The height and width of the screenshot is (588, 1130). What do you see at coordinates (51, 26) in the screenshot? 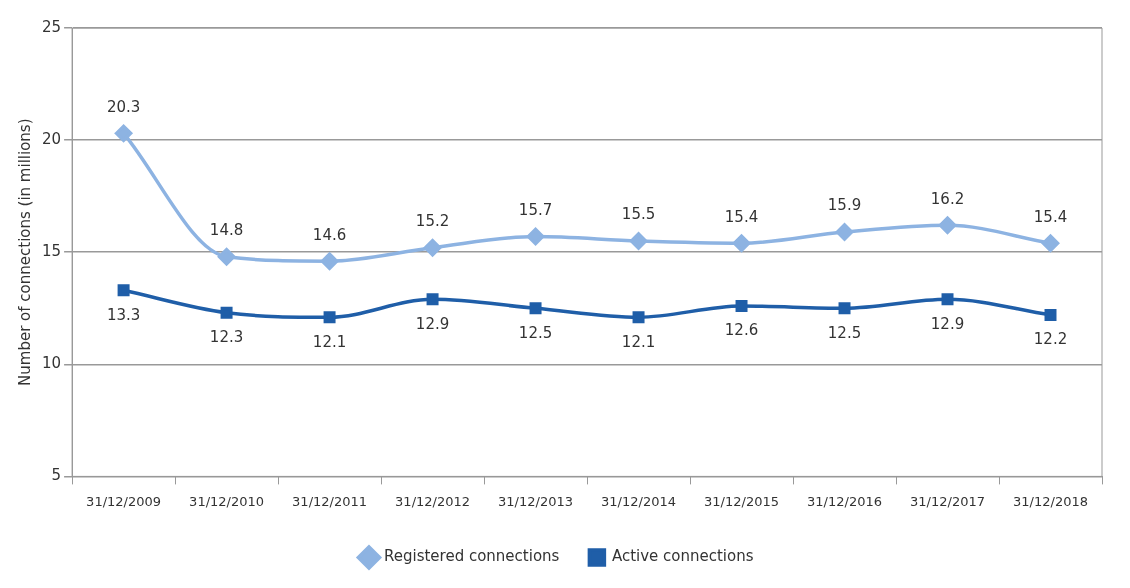
I see `y-tick-label: 25` at bounding box center [51, 26].